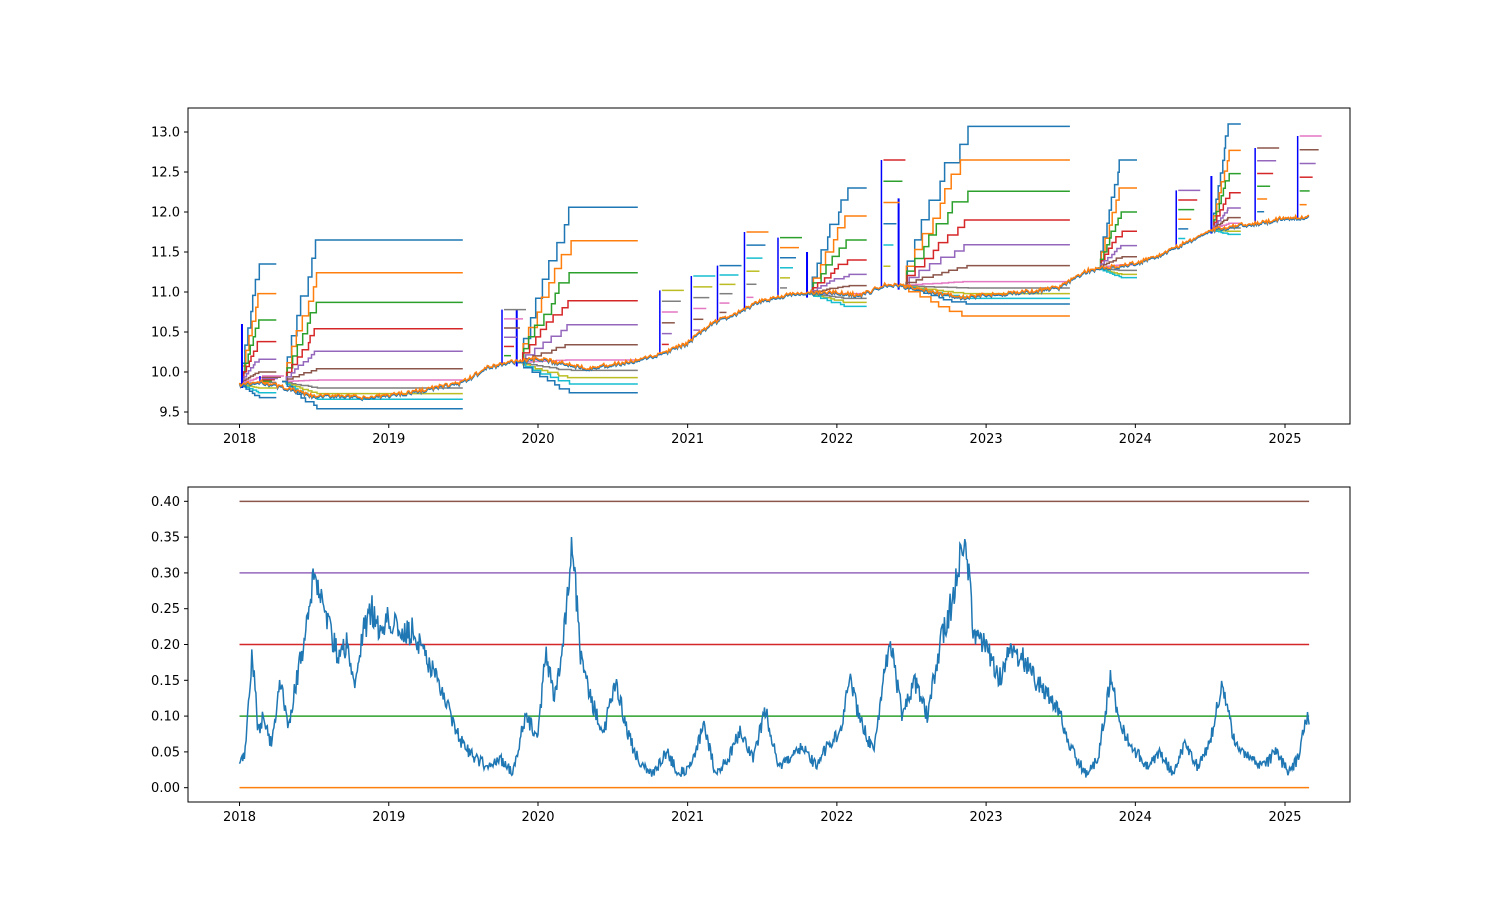 The image size is (1500, 900). Describe the element at coordinates (1284, 817) in the screenshot. I see `volatility-chart-x-tick-label: 2025` at that location.